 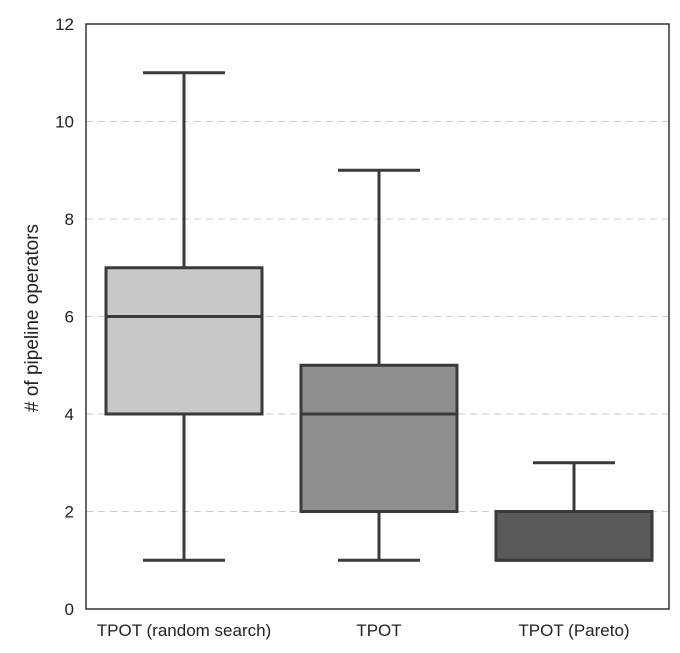 I want to click on y-axis-title: # of pipeline operators, so click(x=32, y=318).